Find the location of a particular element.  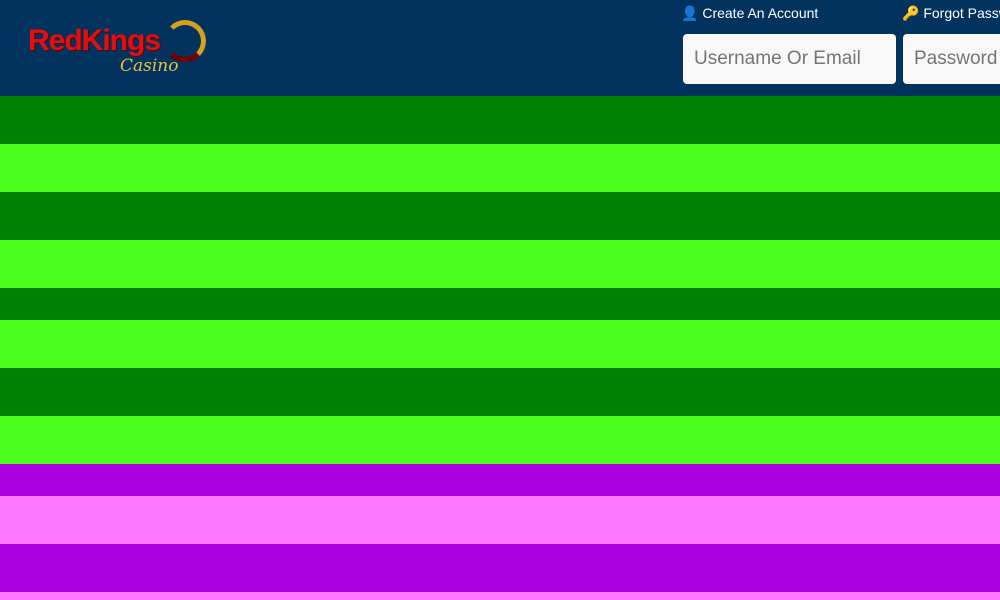

forgot-password-link: 🔑 Forgot Password is located at coordinates (951, 13).